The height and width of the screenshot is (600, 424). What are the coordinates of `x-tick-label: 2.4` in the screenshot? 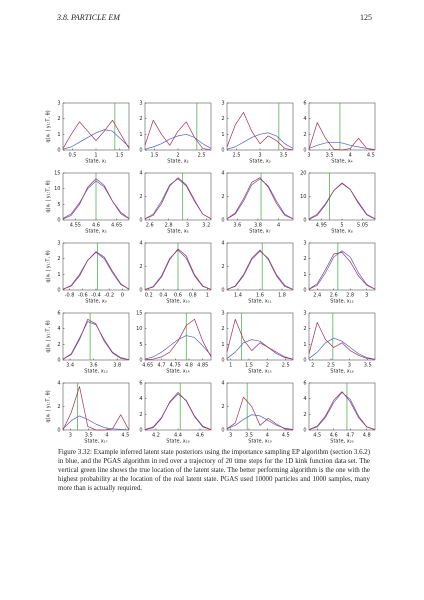 It's located at (317, 296).